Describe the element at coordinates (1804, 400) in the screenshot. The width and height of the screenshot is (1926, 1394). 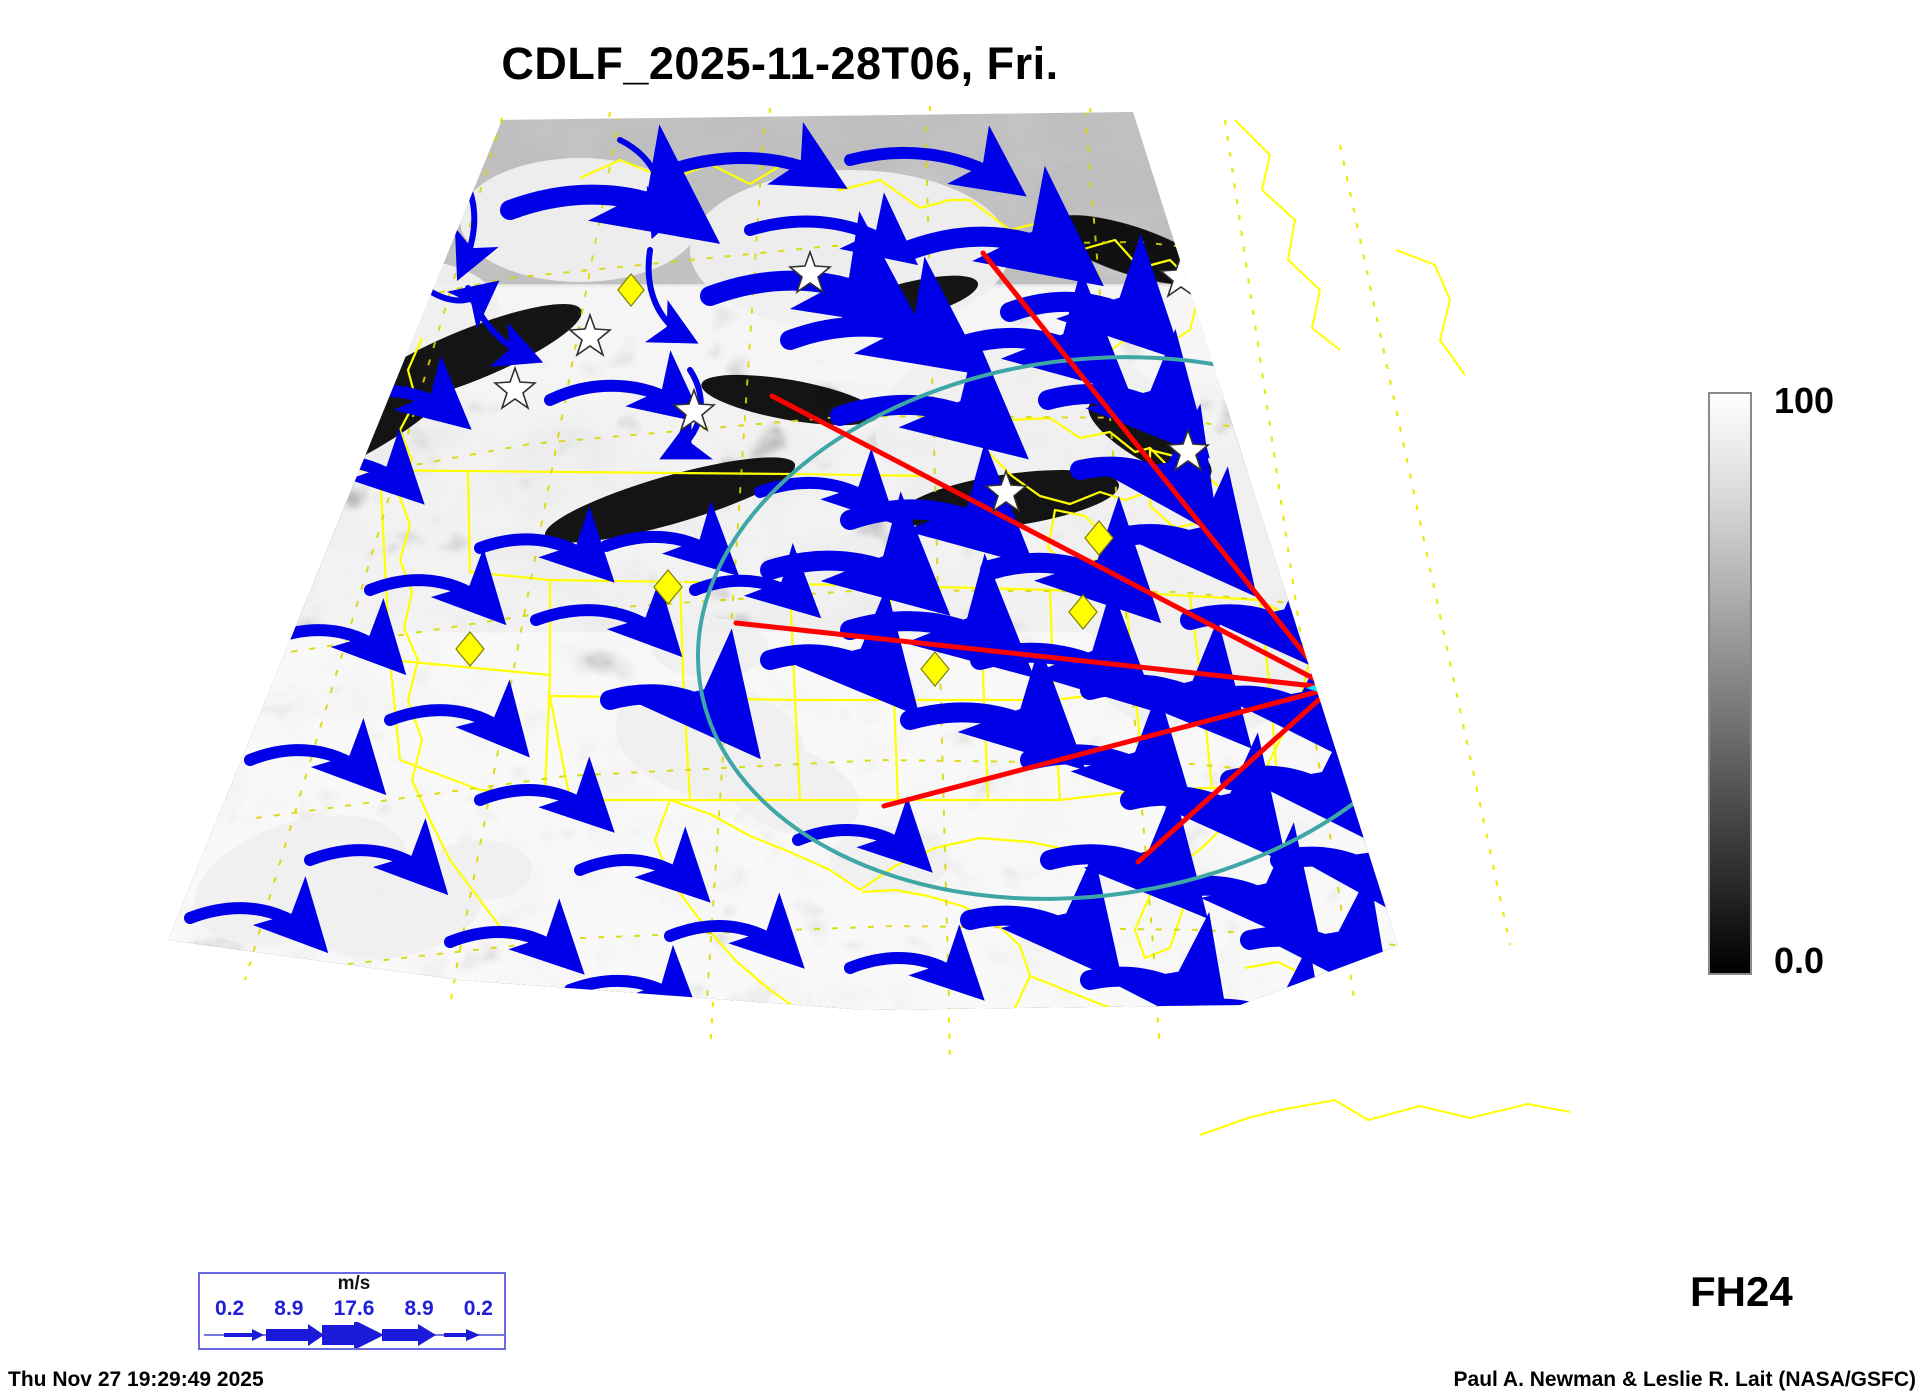
I see `colorbar-max-label: 100` at that location.